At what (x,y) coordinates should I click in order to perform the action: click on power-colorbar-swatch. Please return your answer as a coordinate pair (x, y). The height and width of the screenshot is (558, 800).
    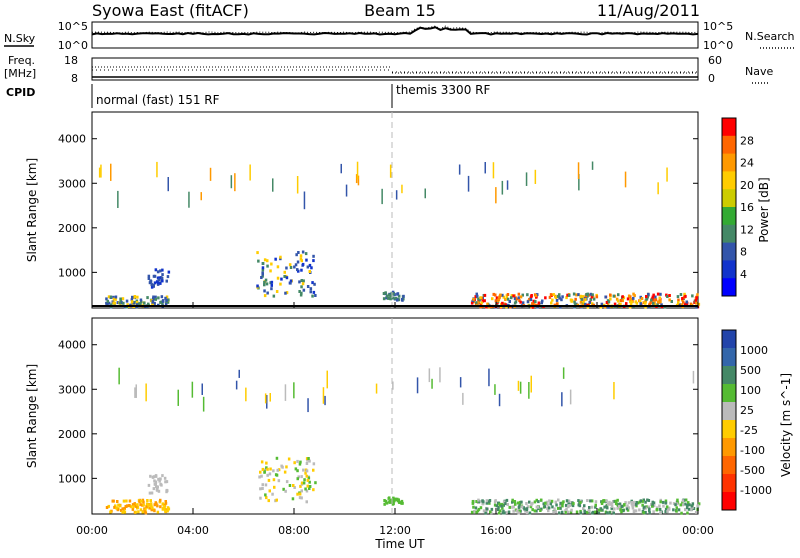
    Looking at the image, I should click on (729, 216).